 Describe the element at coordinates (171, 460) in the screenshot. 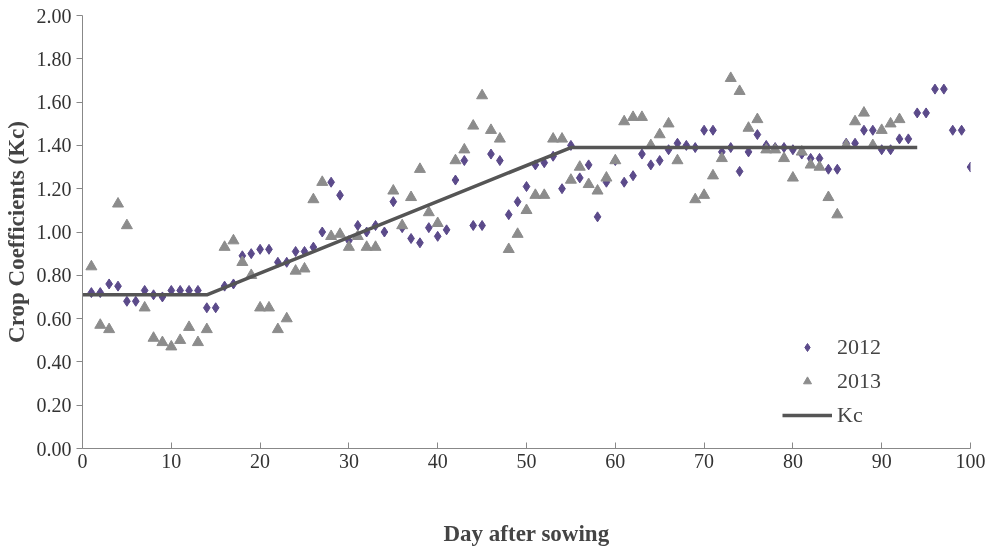

I see `x-tick-label: 10` at that location.